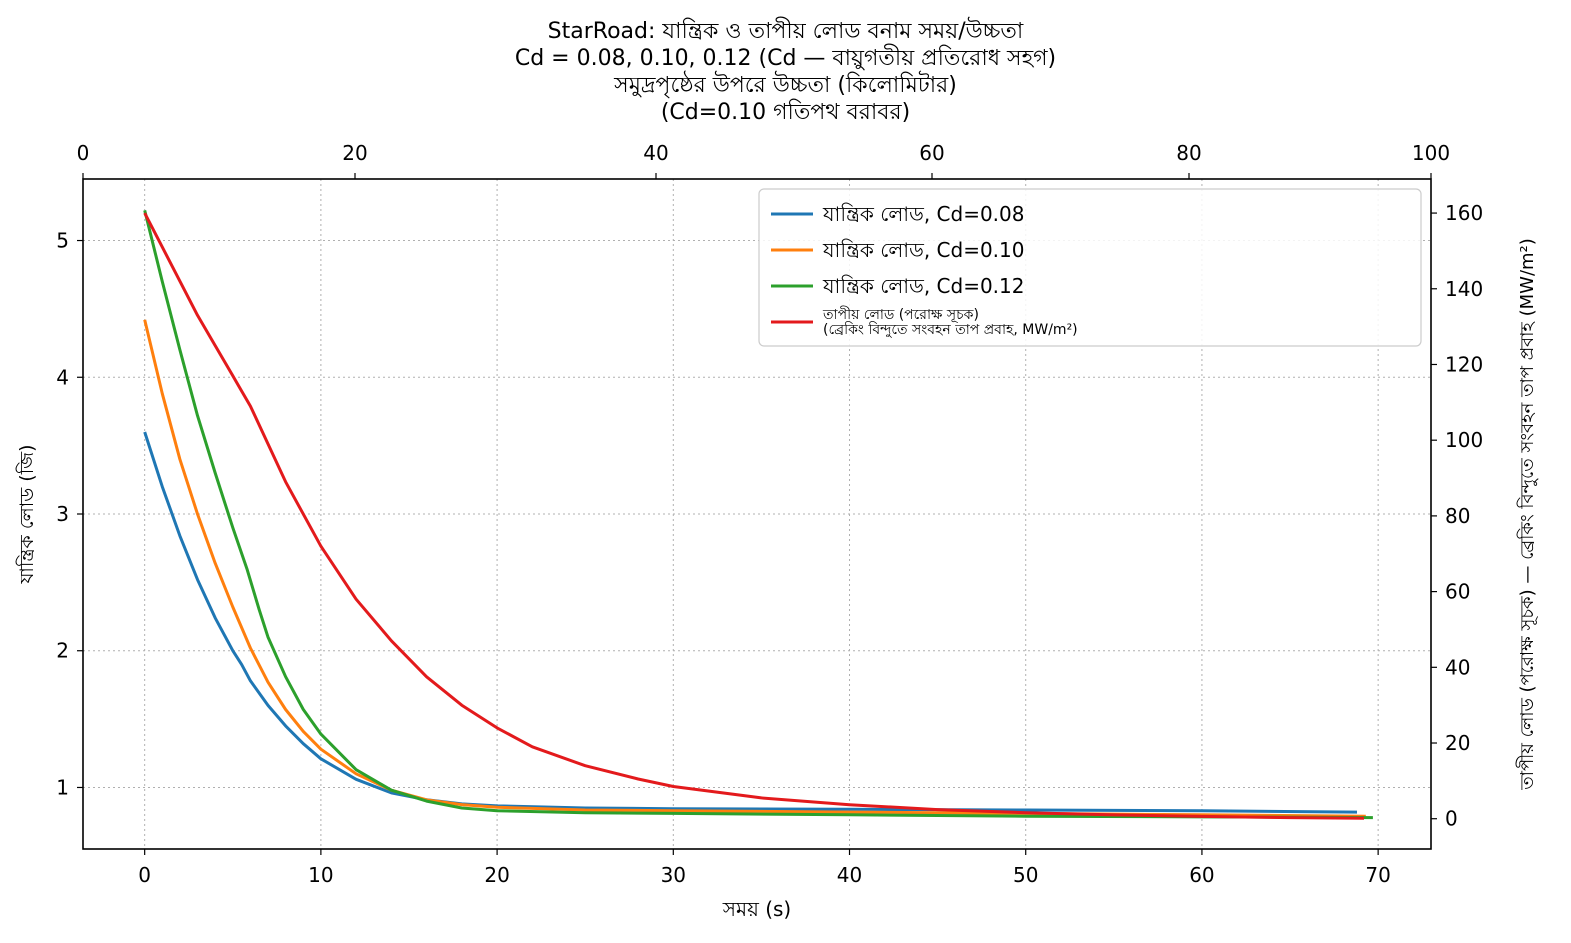 Image resolution: width=1571 pixels, height=943 pixels. Describe the element at coordinates (1431, 153) in the screenshot. I see `top-tick-label: 100` at that location.